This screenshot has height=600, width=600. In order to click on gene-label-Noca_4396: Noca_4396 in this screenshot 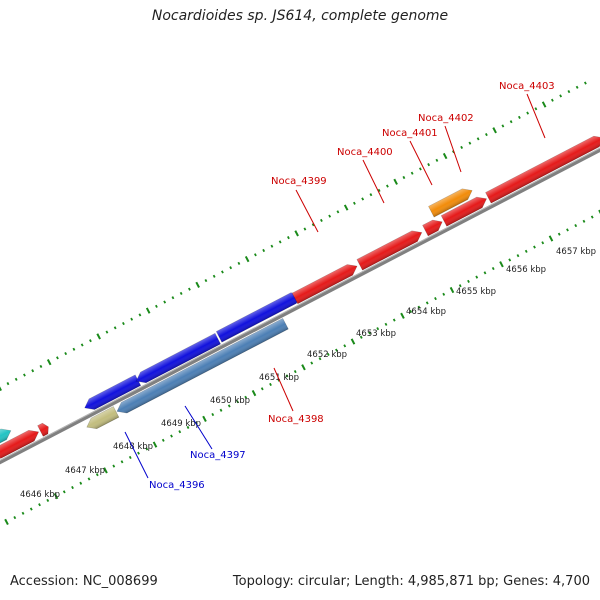, I will do `click(177, 485)`.